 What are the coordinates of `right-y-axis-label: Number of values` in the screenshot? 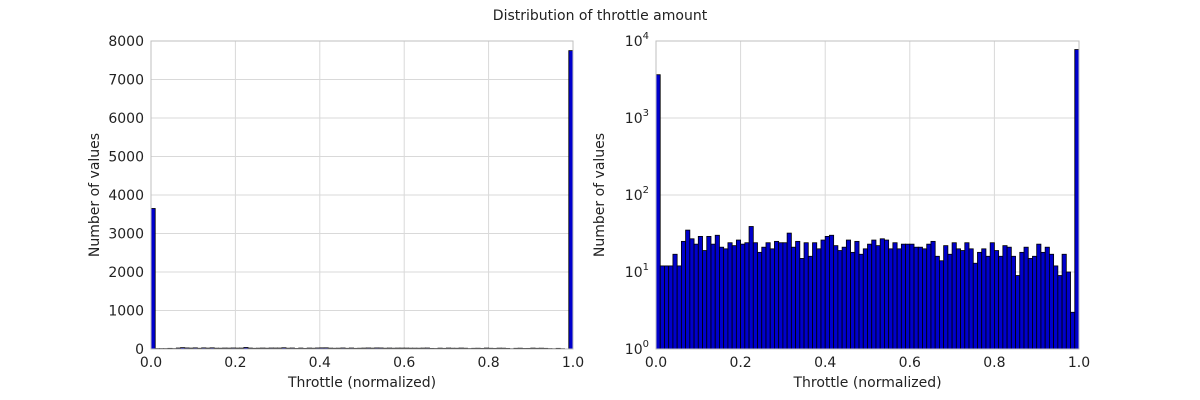 It's located at (600, 195).